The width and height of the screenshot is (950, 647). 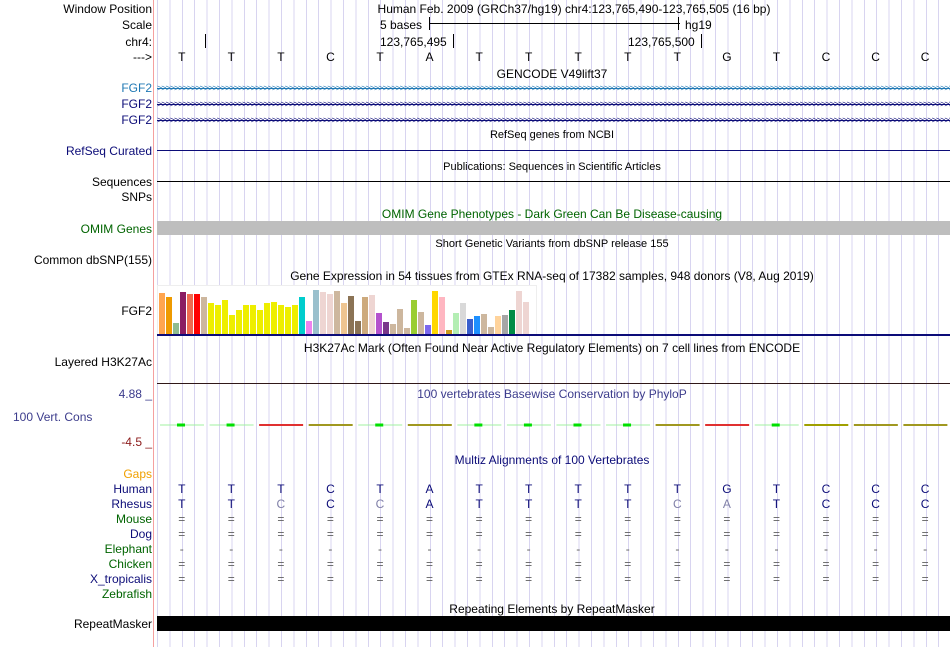 What do you see at coordinates (553, 623) in the screenshot?
I see `rmsk-bar` at bounding box center [553, 623].